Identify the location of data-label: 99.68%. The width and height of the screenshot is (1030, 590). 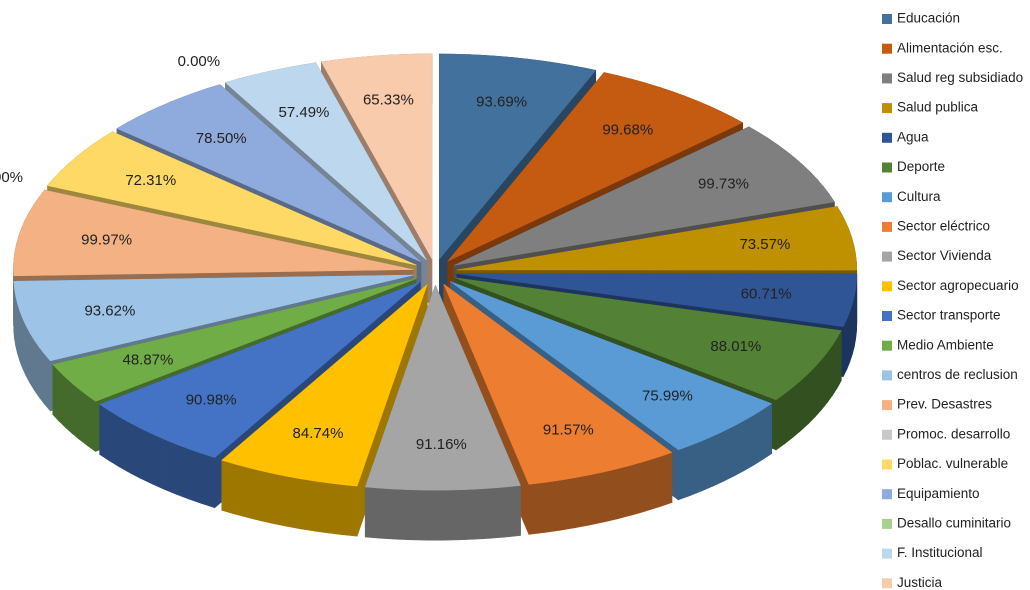
(627, 130).